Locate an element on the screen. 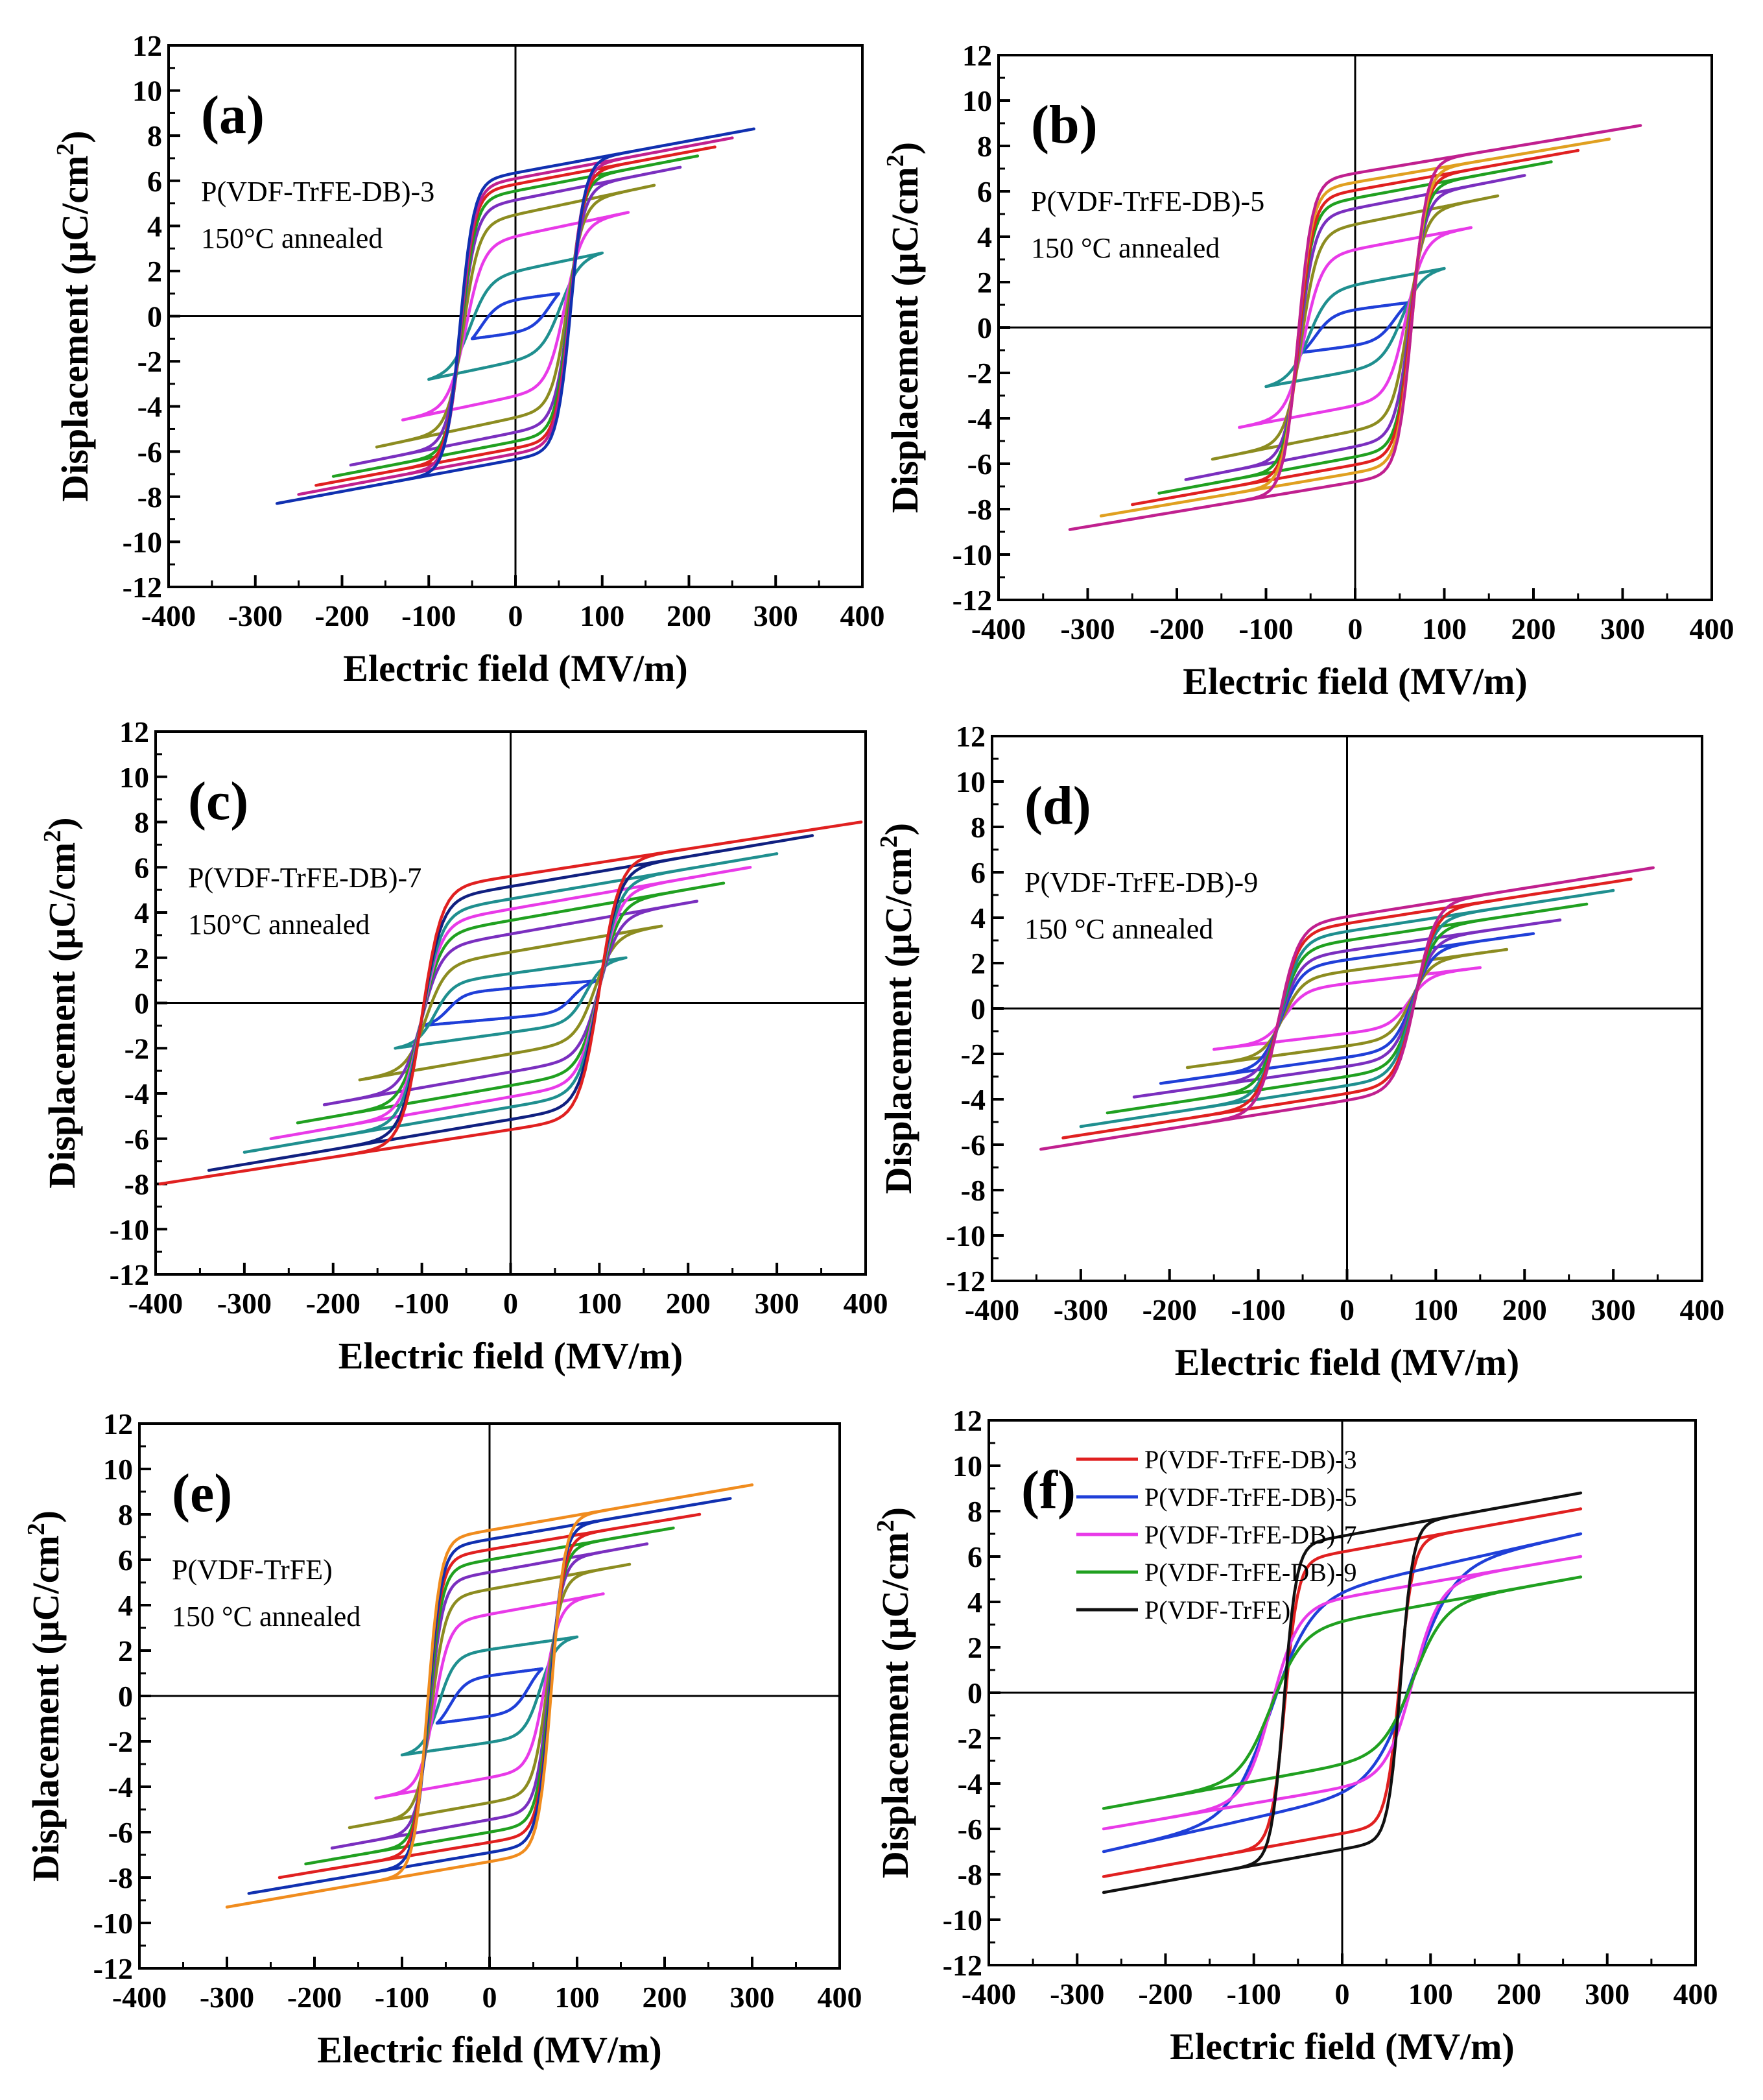 This screenshot has height=2100, width=1763. legend-label: P(VDF-TrFE-DB)-9 is located at coordinates (1250, 1572).